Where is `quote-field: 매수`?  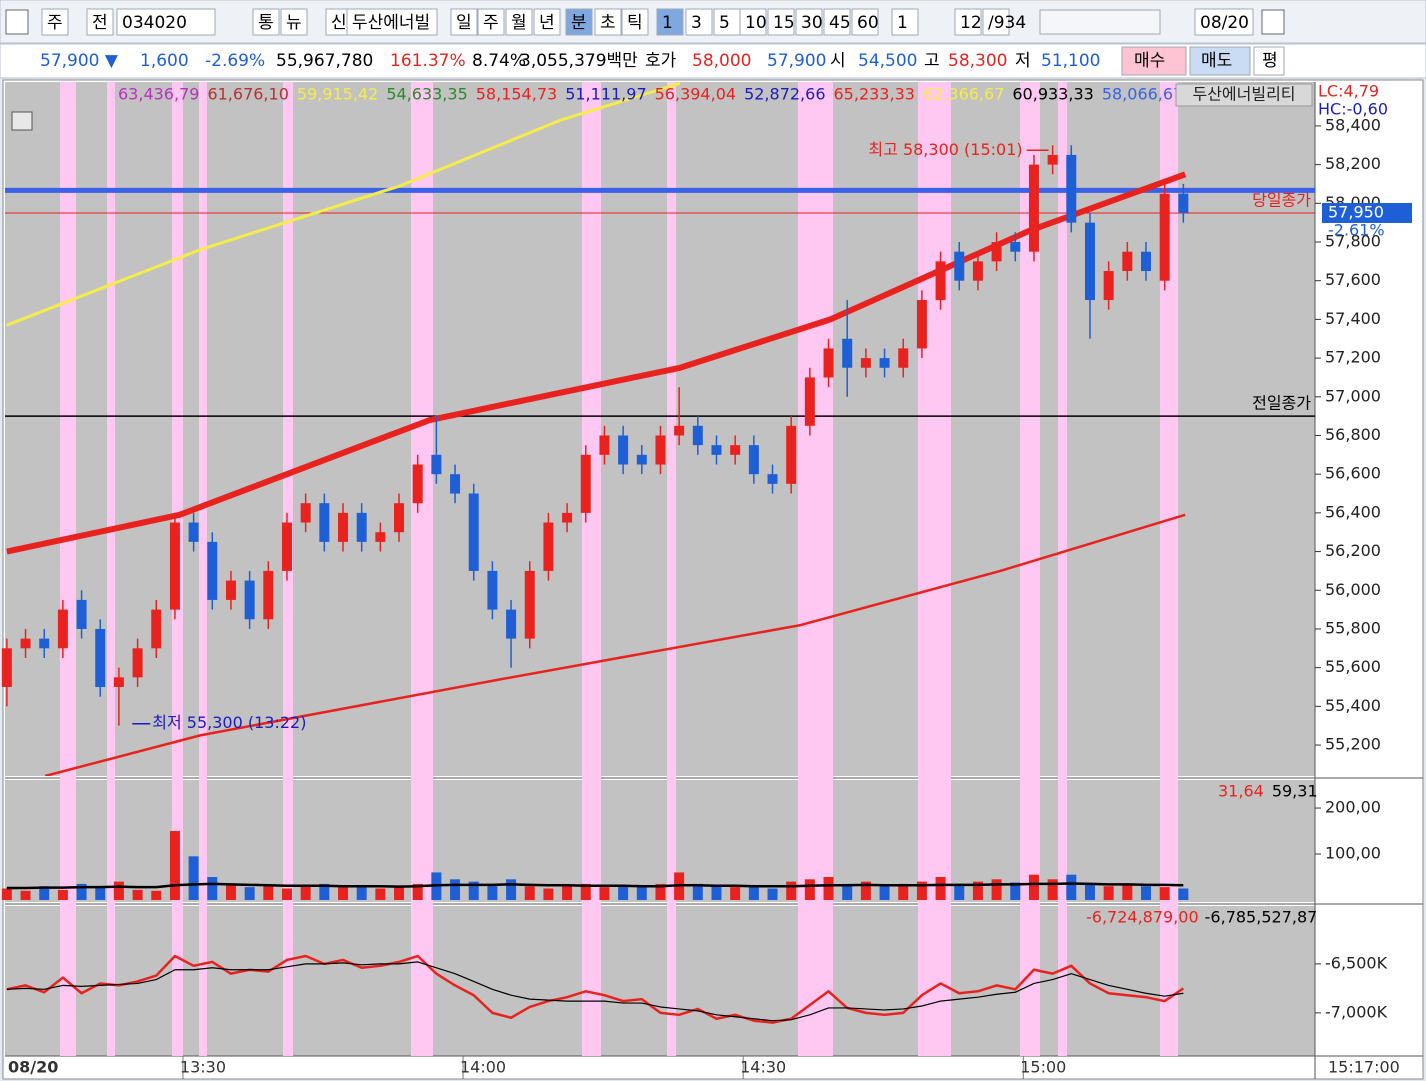 quote-field: 매수 is located at coordinates (1149, 61).